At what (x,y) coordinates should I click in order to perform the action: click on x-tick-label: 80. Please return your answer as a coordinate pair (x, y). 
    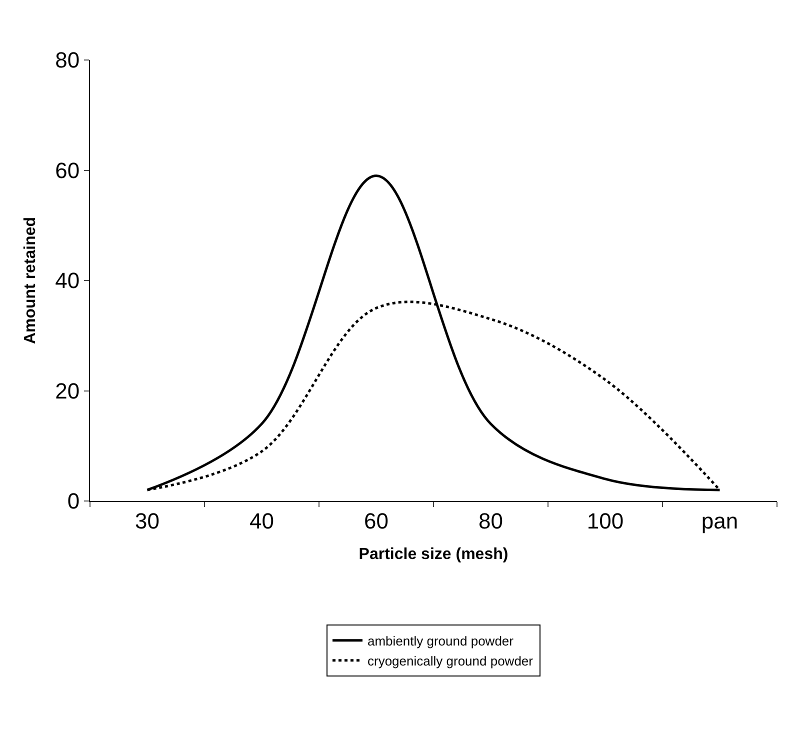
    Looking at the image, I should click on (490, 521).